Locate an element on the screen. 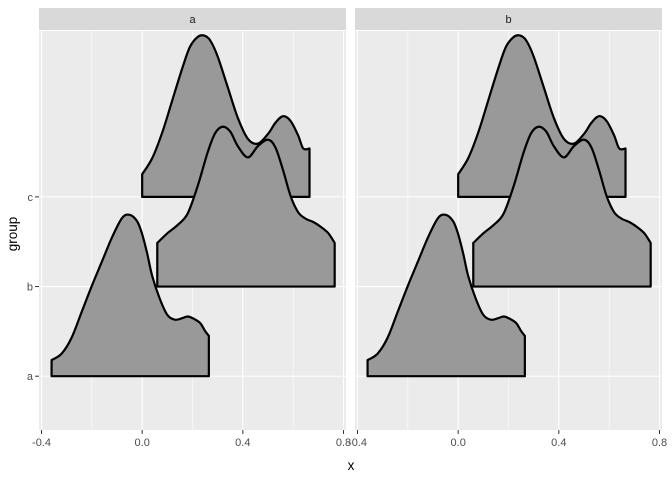 The image size is (672, 480). y-axis: a b c is located at coordinates (33, 287).